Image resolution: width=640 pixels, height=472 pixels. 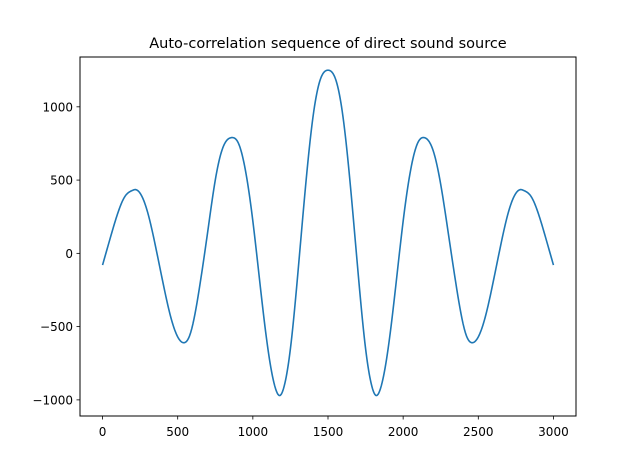 What do you see at coordinates (56, 253) in the screenshot?
I see `y-axis: −1000 −500 0 500 1000` at bounding box center [56, 253].